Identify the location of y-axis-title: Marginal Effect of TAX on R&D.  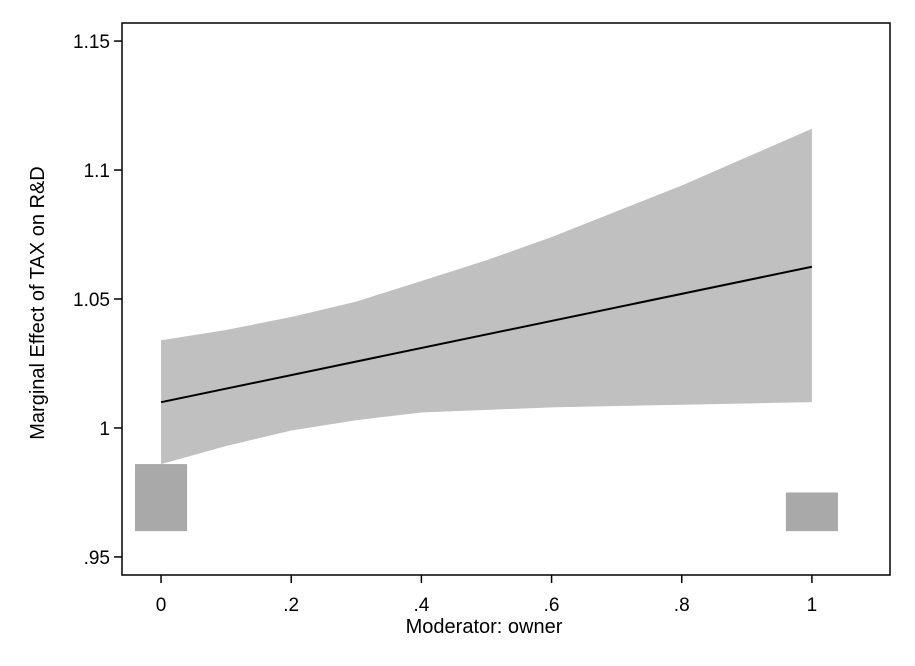
(38, 302).